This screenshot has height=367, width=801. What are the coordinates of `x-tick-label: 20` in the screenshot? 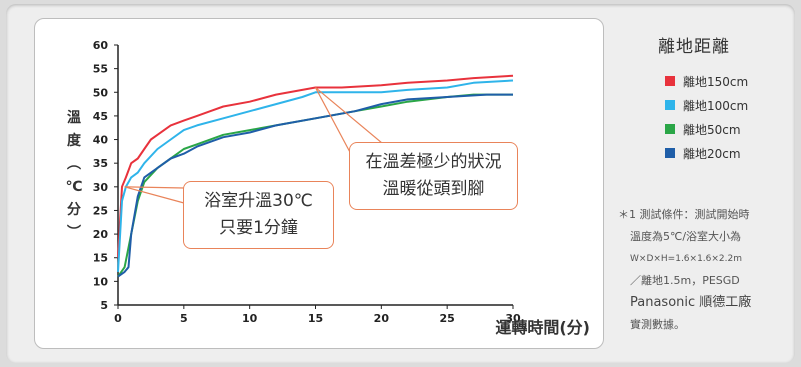 It's located at (382, 318).